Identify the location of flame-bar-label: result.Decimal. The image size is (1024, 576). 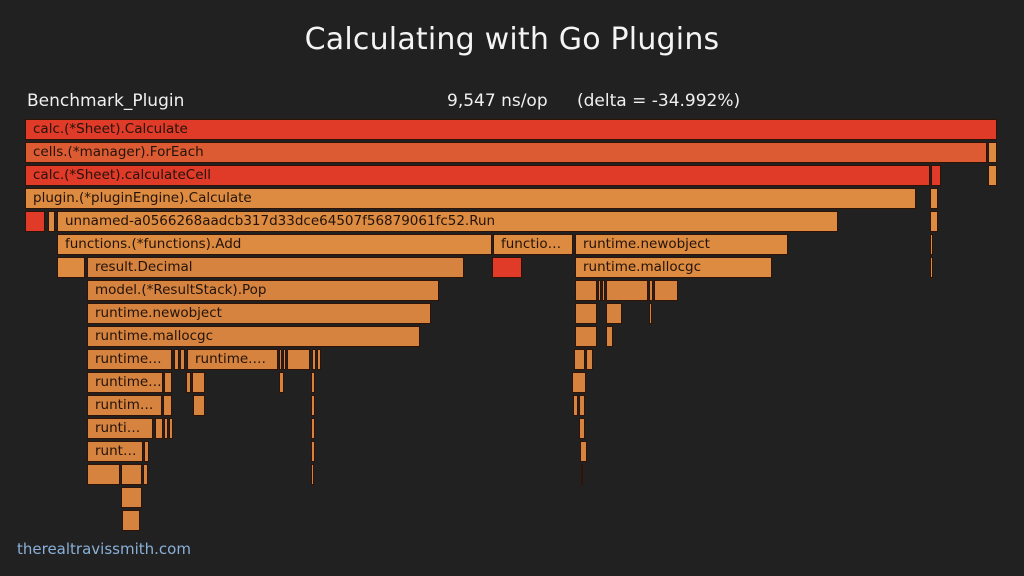
(144, 267).